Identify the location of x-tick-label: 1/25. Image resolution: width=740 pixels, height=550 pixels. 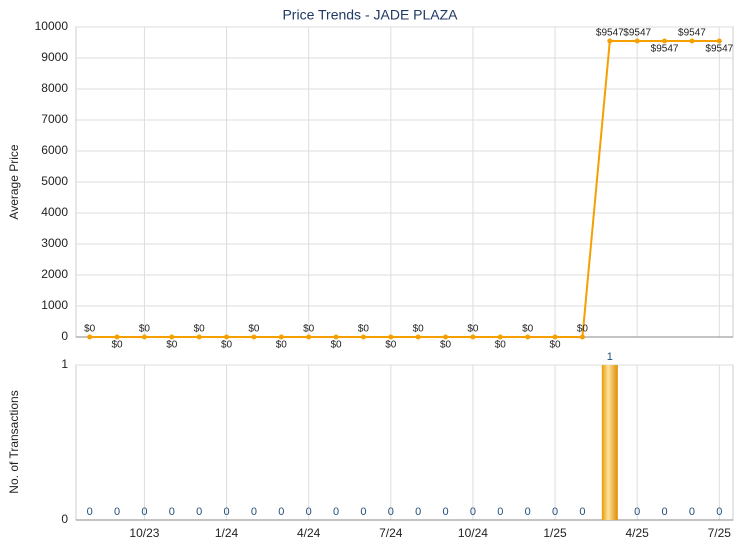
(555, 533).